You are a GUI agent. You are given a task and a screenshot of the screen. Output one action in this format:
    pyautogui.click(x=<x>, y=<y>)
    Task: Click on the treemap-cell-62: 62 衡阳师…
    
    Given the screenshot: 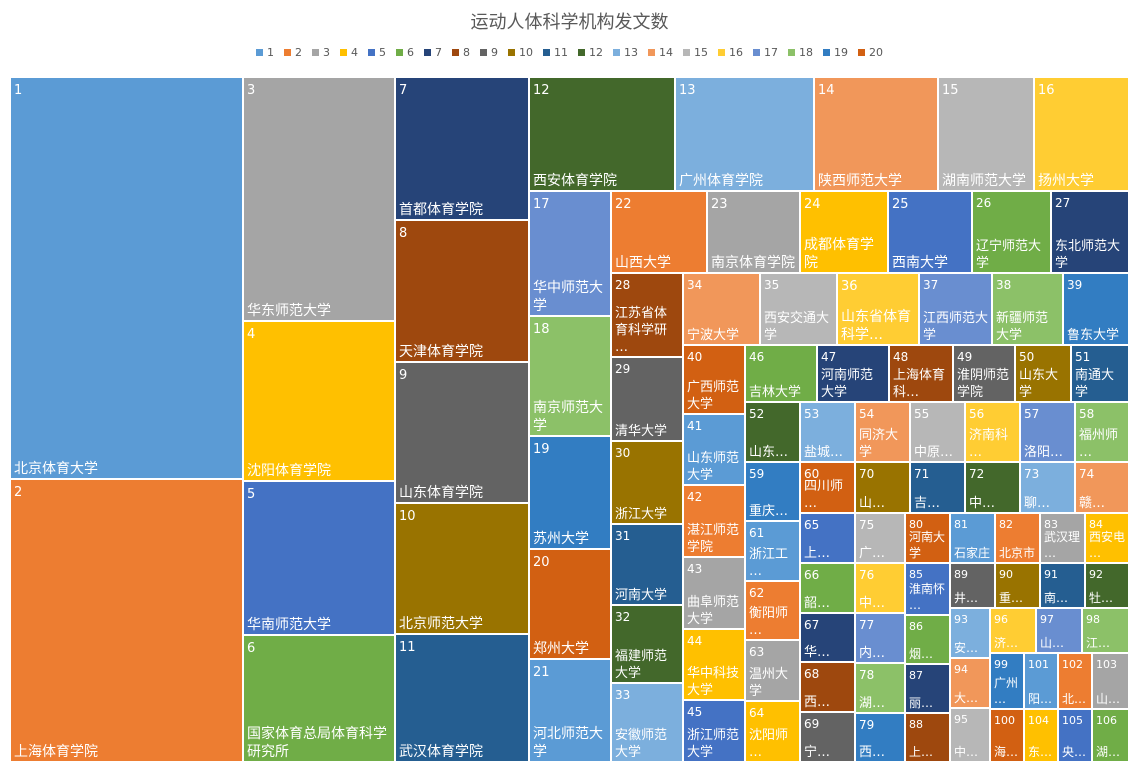 What is the action you would take?
    pyautogui.click(x=772, y=610)
    